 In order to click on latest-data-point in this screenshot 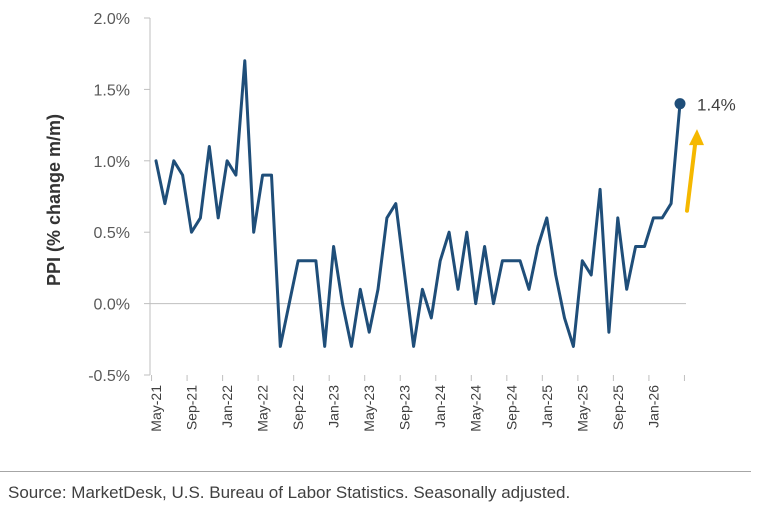, I will do `click(680, 104)`.